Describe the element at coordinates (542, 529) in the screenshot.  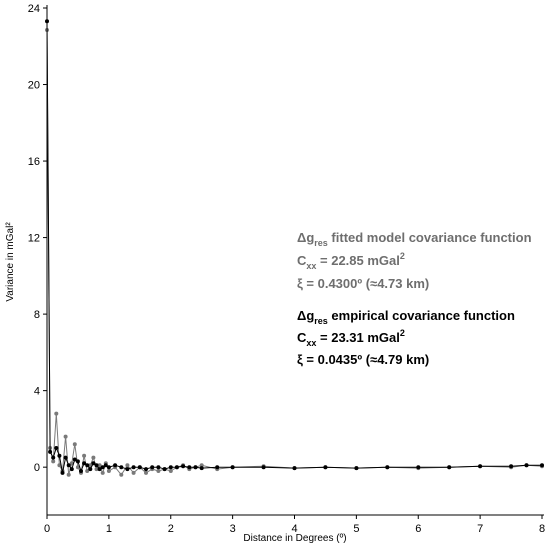
I see `x-tick-label: 8` at that location.